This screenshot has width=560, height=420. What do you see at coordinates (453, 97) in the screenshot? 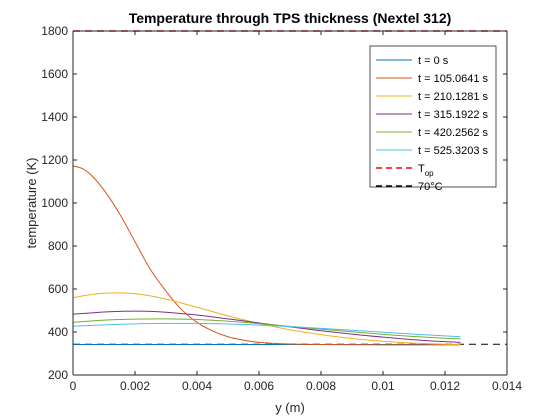
I see `legend-label-2: t = 210.1281 s` at bounding box center [453, 97].